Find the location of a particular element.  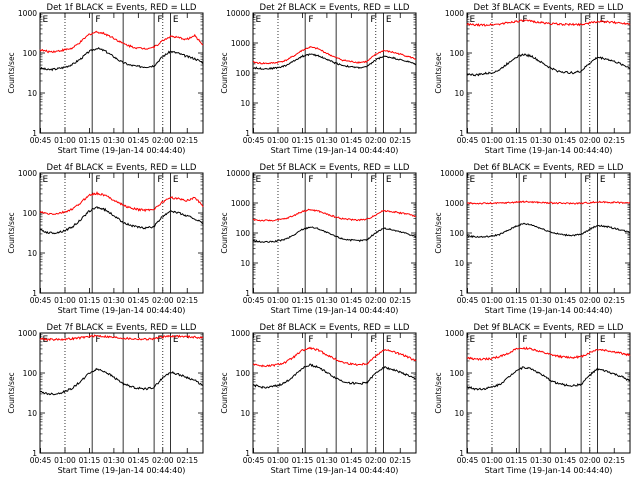

y-tick-label: 10 is located at coordinates (245, 413).